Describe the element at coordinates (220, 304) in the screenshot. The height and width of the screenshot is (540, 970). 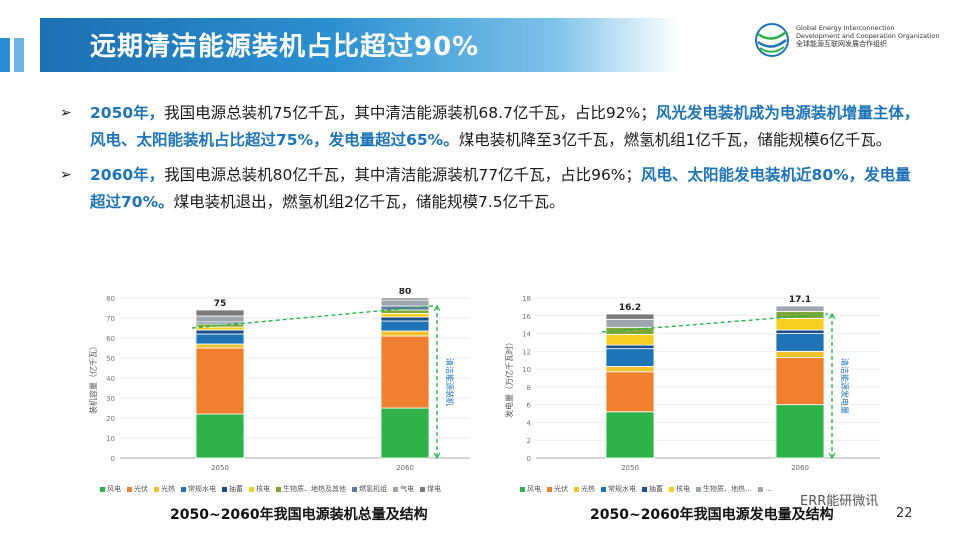
I see `bar-total-label: 75` at that location.